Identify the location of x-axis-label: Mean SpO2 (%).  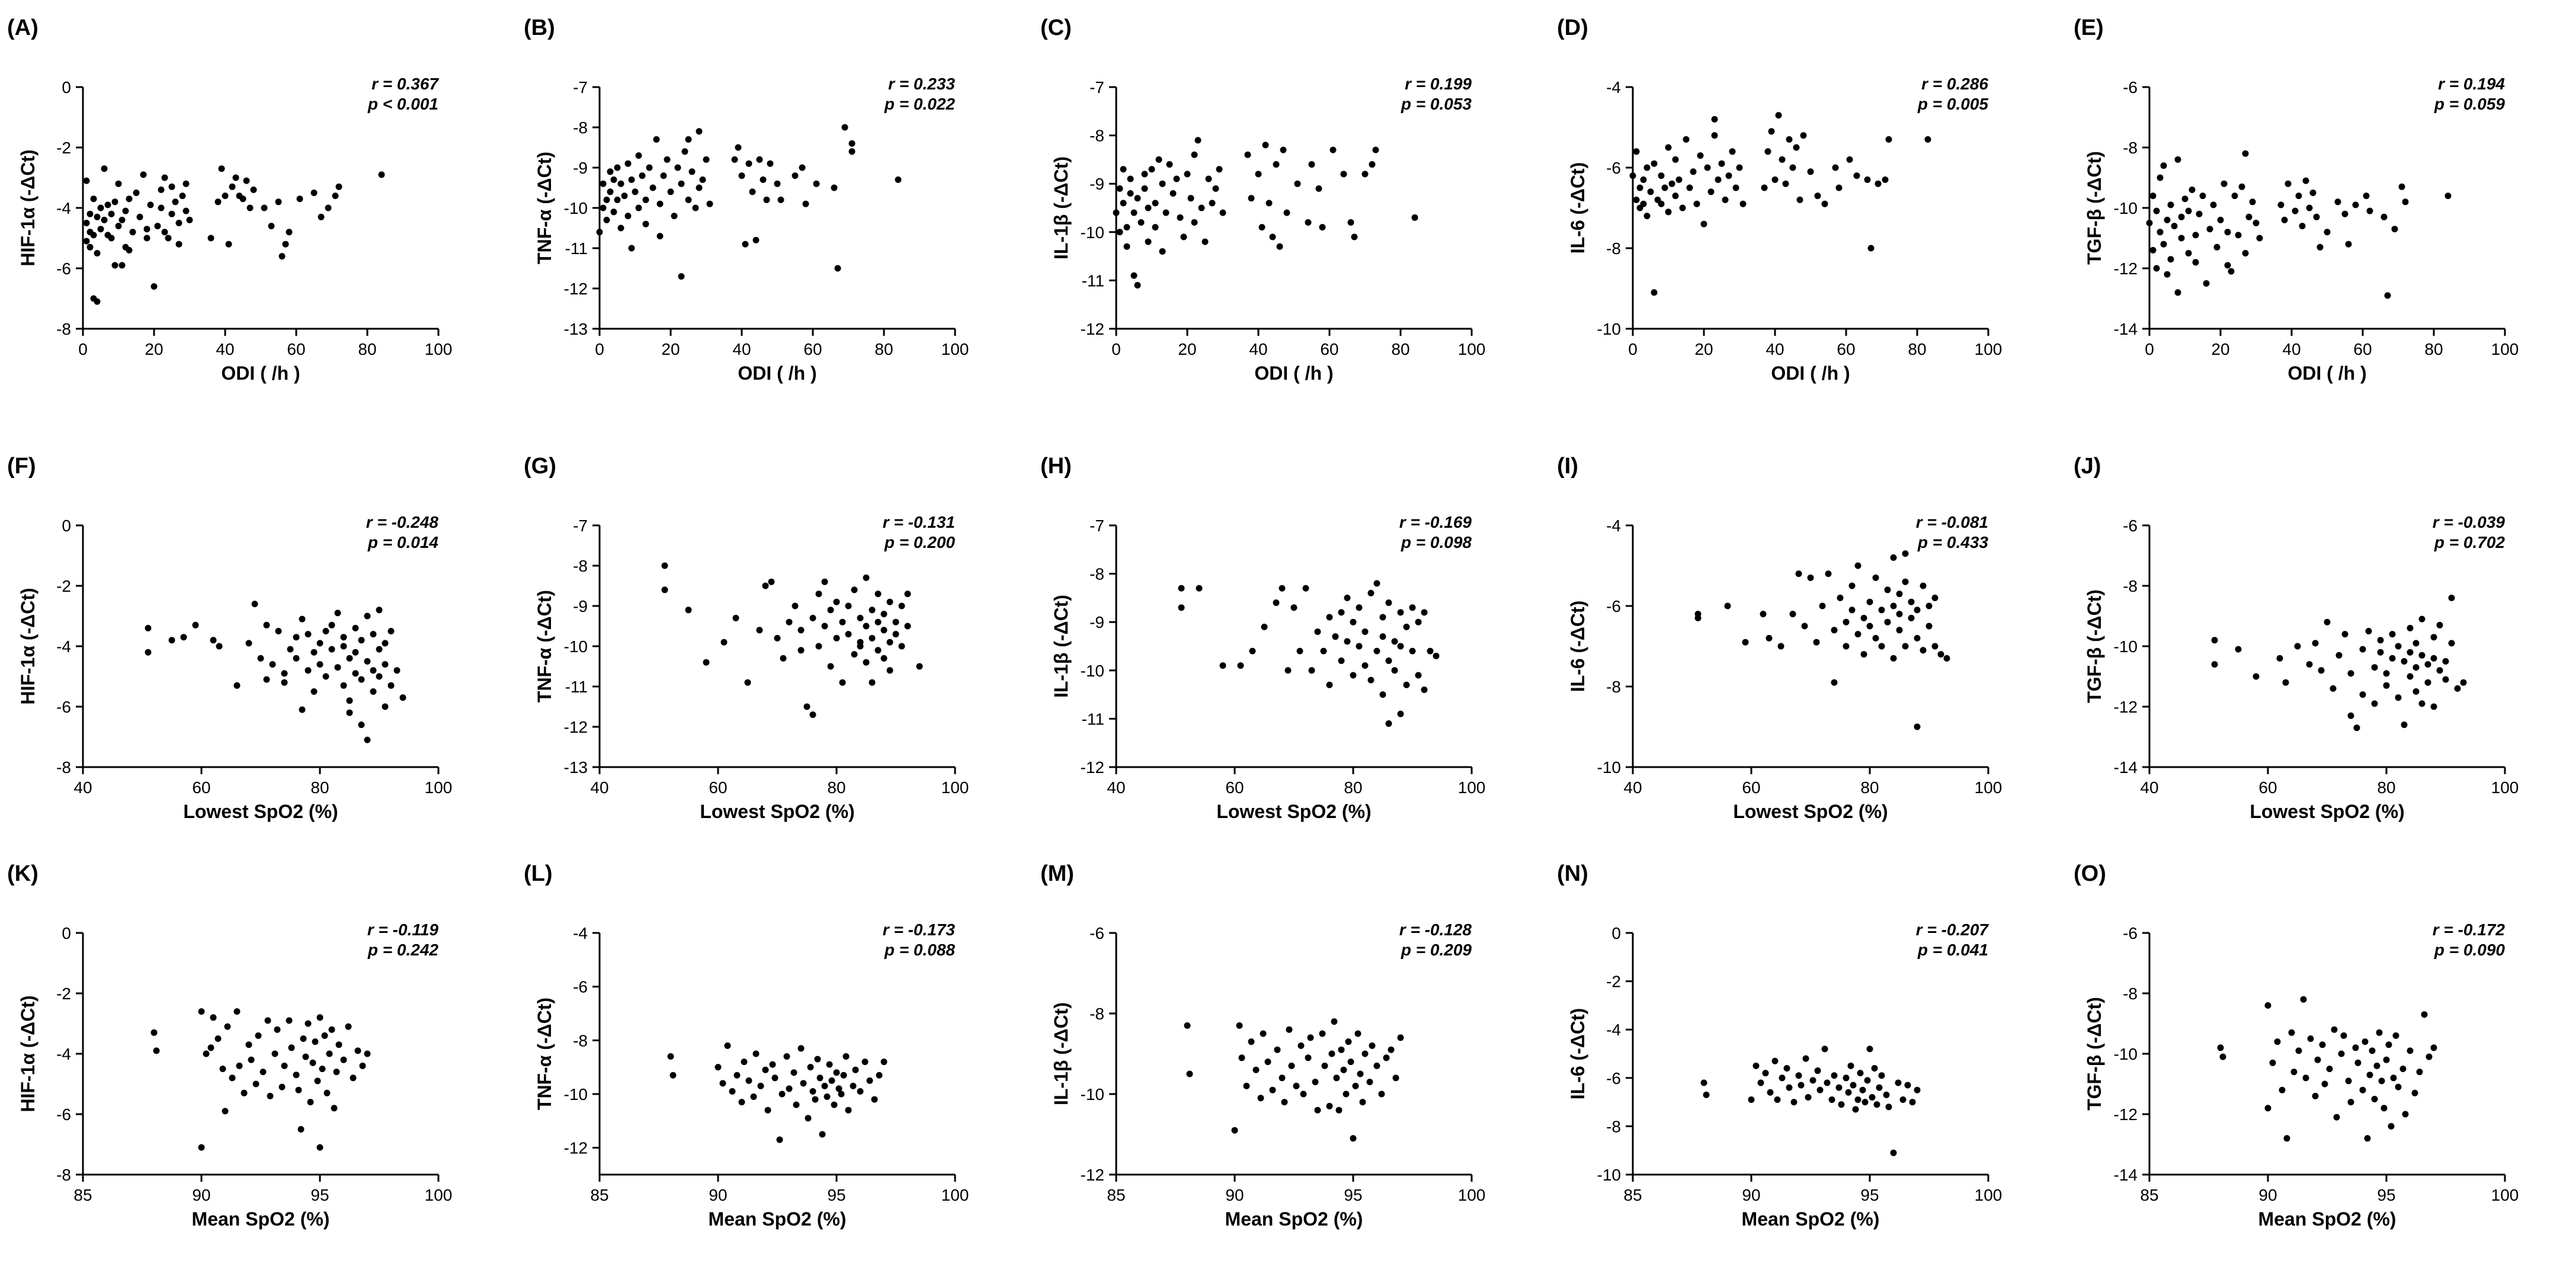
(2327, 1219).